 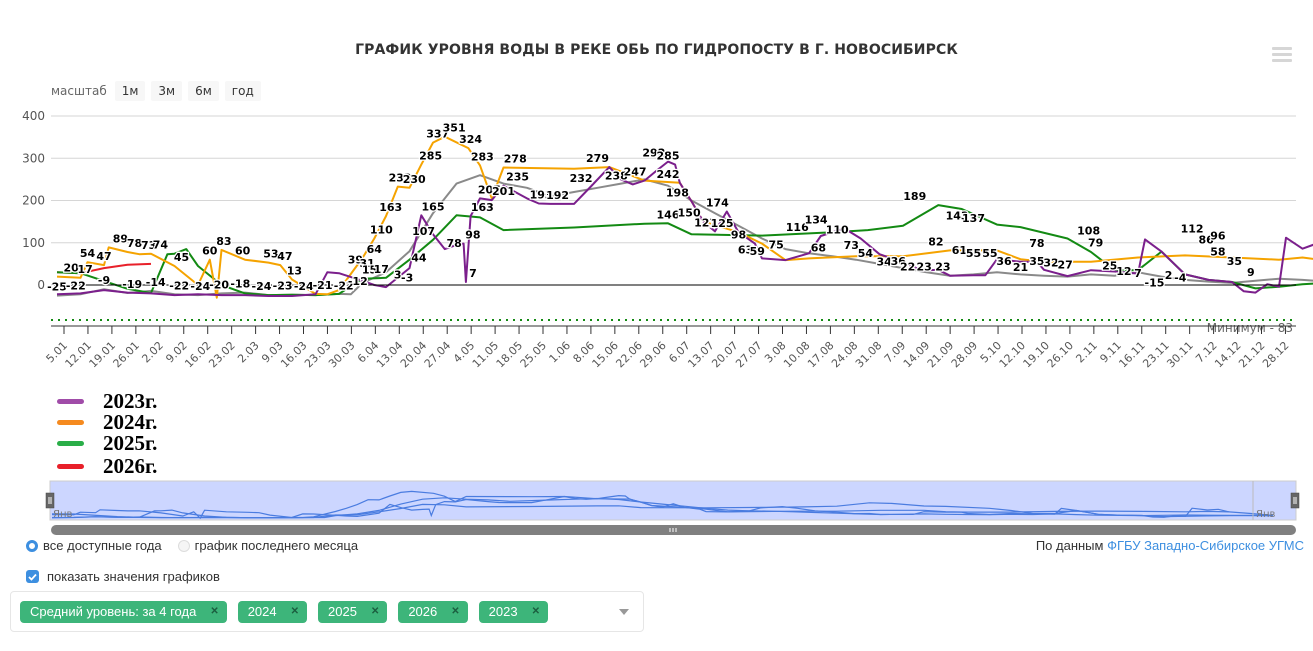 What do you see at coordinates (33, 116) in the screenshot?
I see `svg-text: 400` at bounding box center [33, 116].